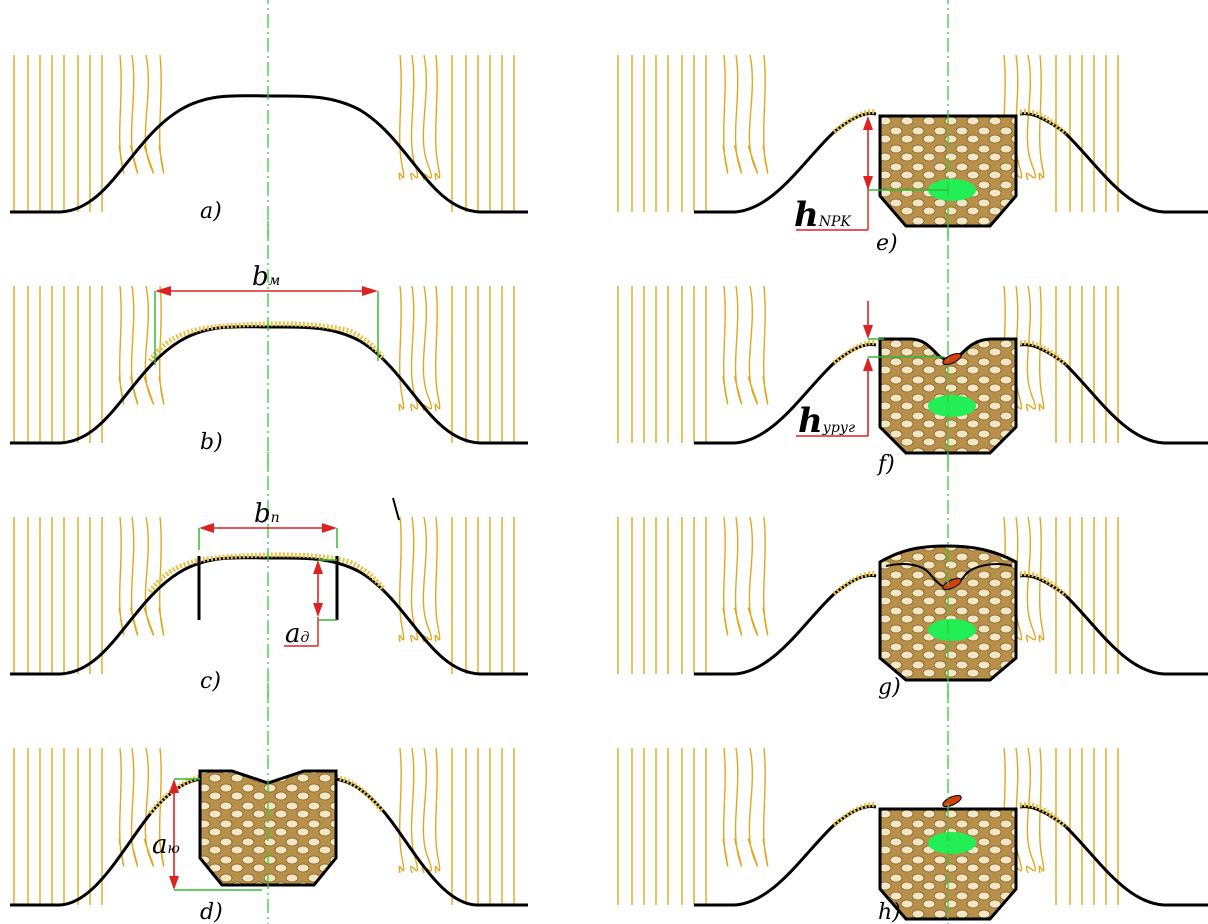  What do you see at coordinates (275, 281) in the screenshot?
I see `bm-label-sub: м` at bounding box center [275, 281].